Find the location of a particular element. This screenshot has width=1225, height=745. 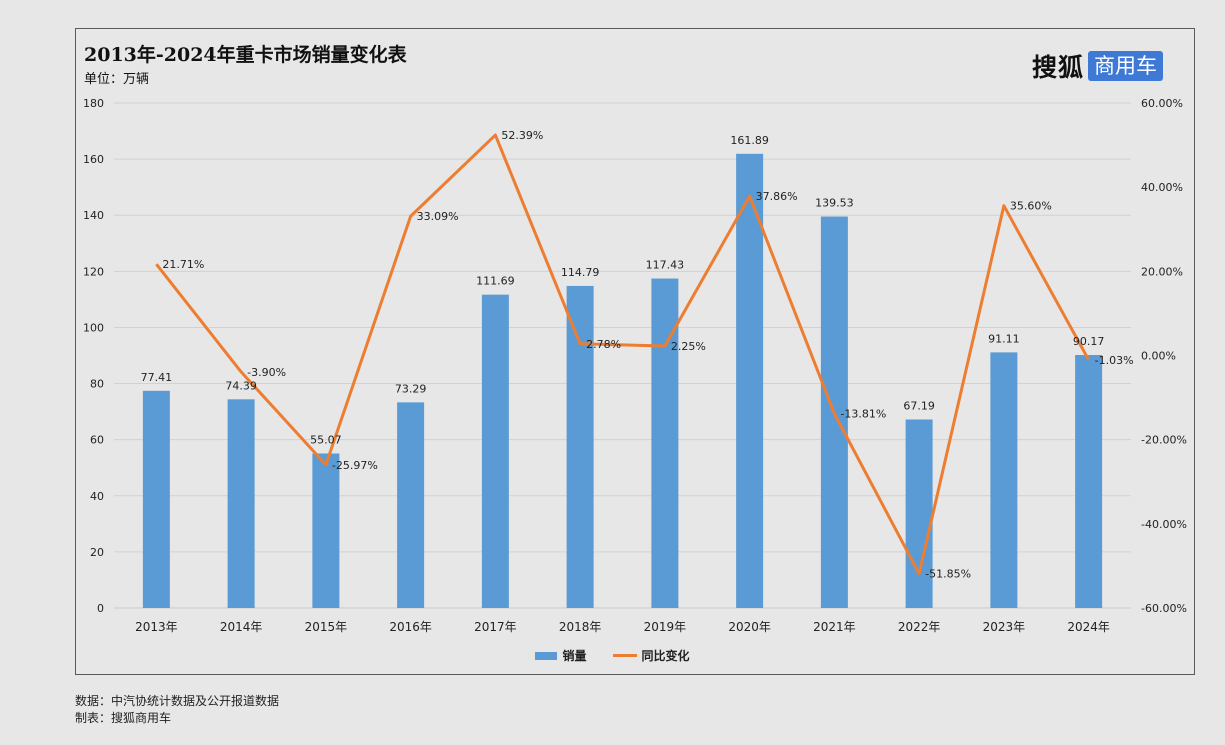

bar-value-label: 111.69 is located at coordinates (495, 281).